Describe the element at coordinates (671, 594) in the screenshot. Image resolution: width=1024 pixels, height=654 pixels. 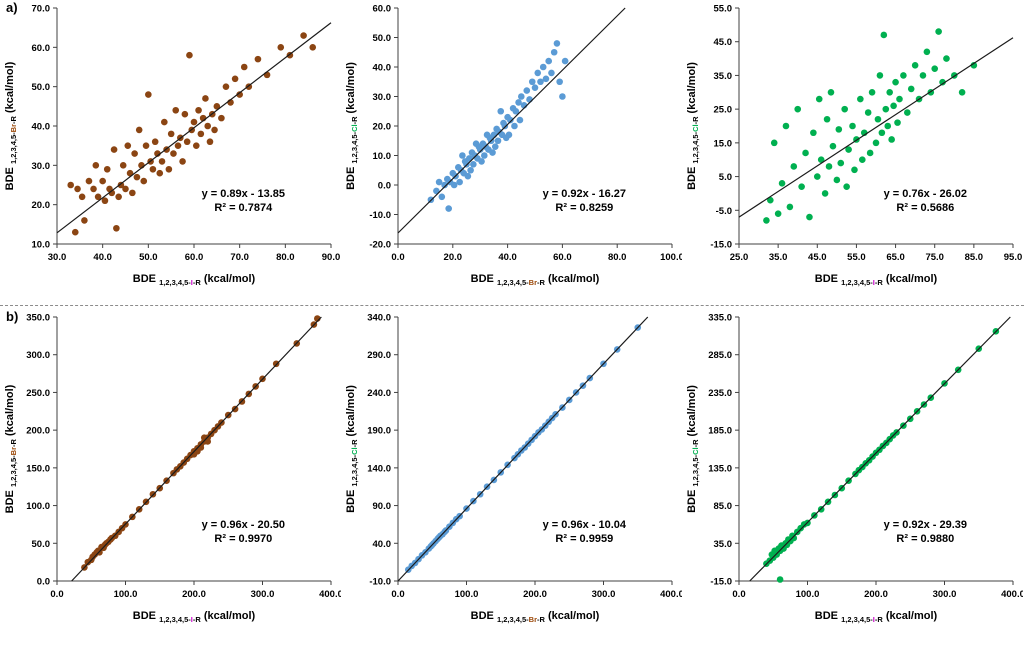
I see `svg-text: 400.0` at that location.